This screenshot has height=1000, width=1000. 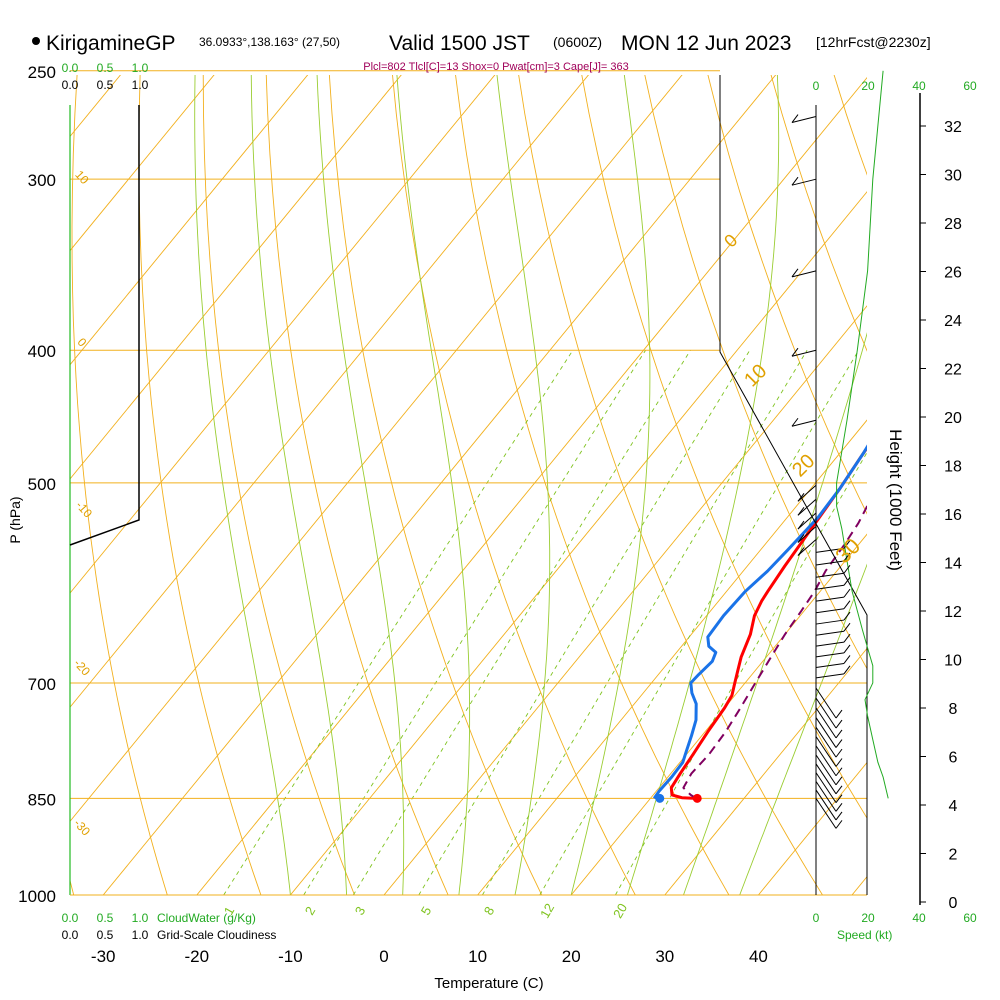 I want to click on temperature-tick-label: -30, so click(x=103, y=956).